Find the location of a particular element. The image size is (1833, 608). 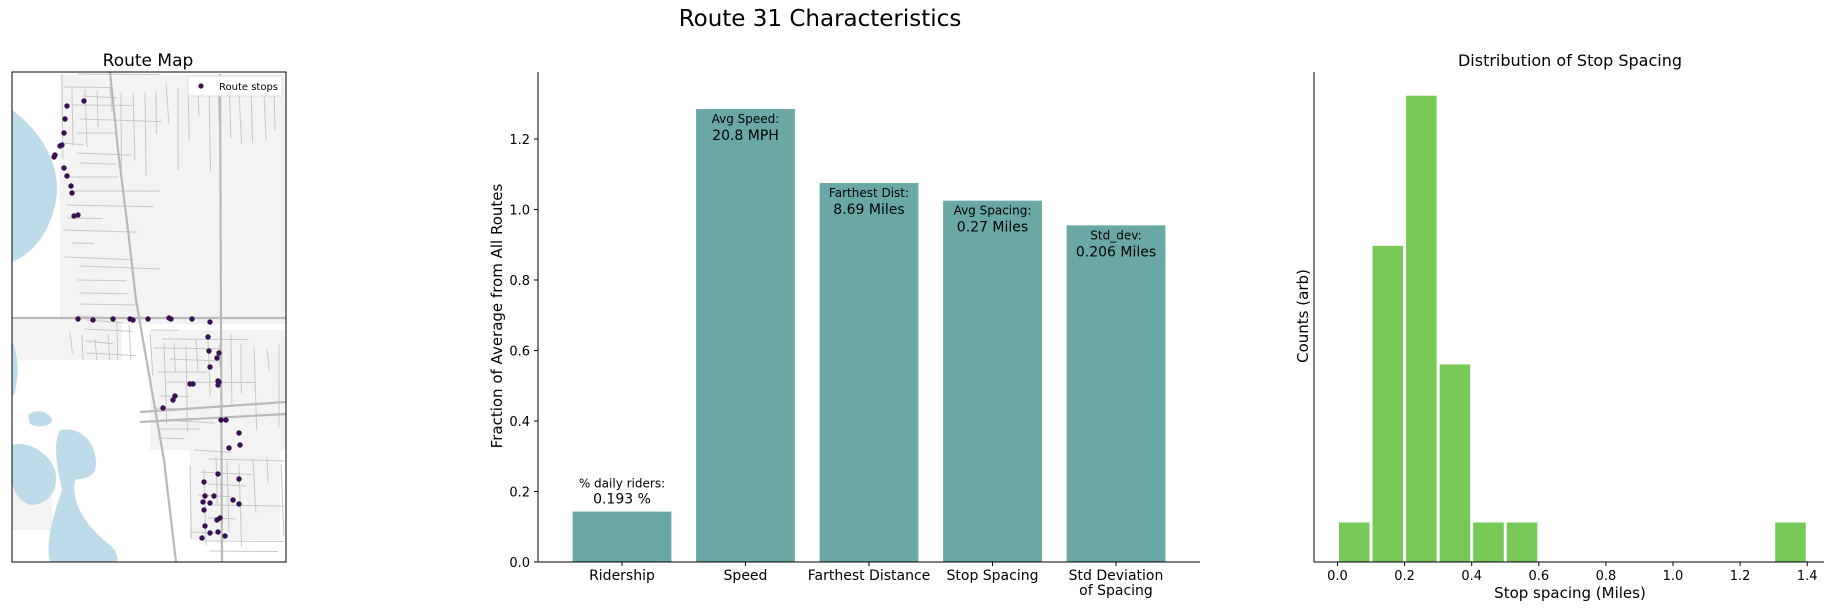

bar-annotation-label: Farthest Dist: is located at coordinates (869, 193).